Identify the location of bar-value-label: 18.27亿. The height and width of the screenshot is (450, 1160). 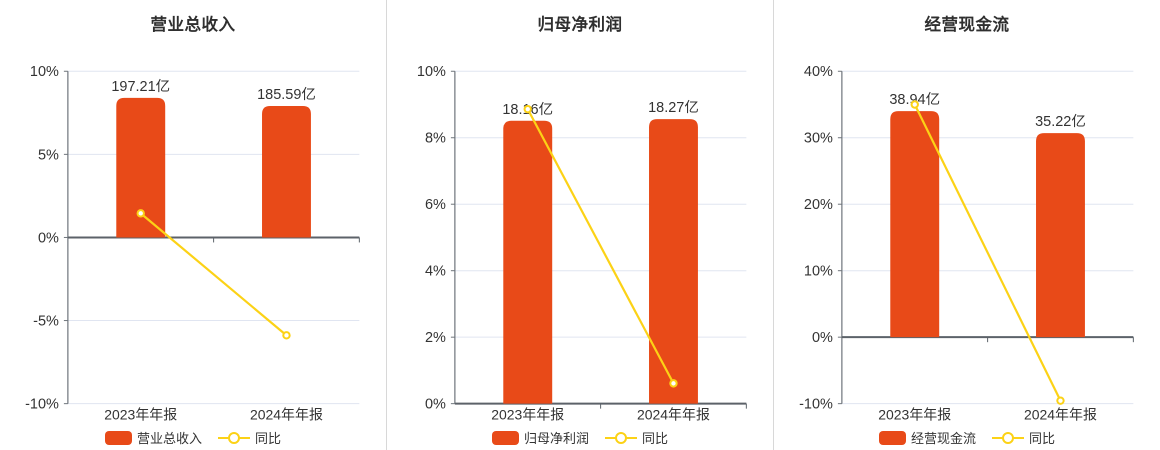
(673, 107).